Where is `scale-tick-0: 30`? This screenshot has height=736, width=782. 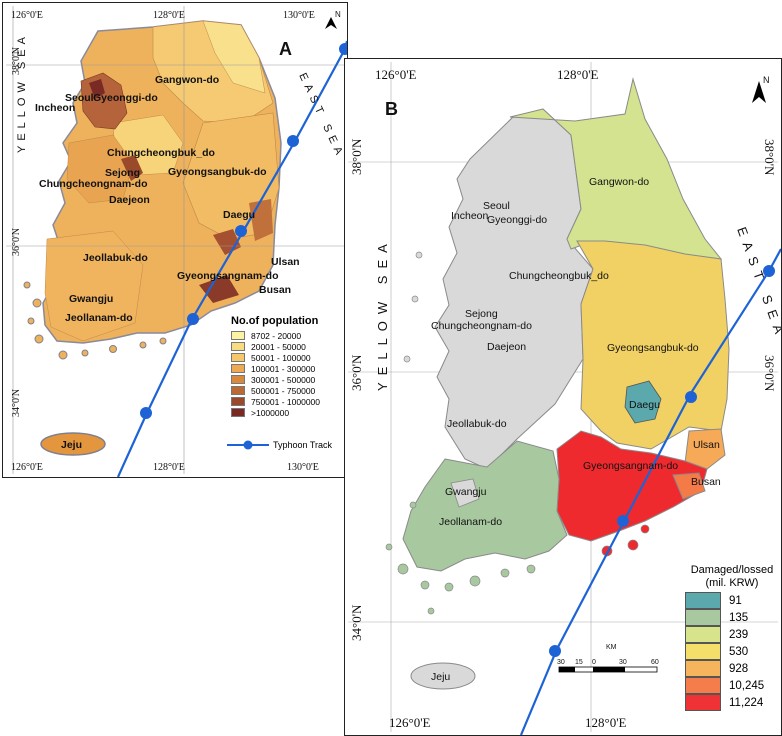
scale-tick-0: 30 is located at coordinates (561, 662).